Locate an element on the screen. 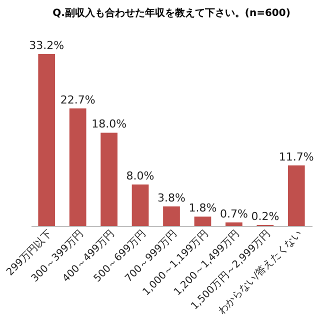  data-label: 11.7% is located at coordinates (296, 157).